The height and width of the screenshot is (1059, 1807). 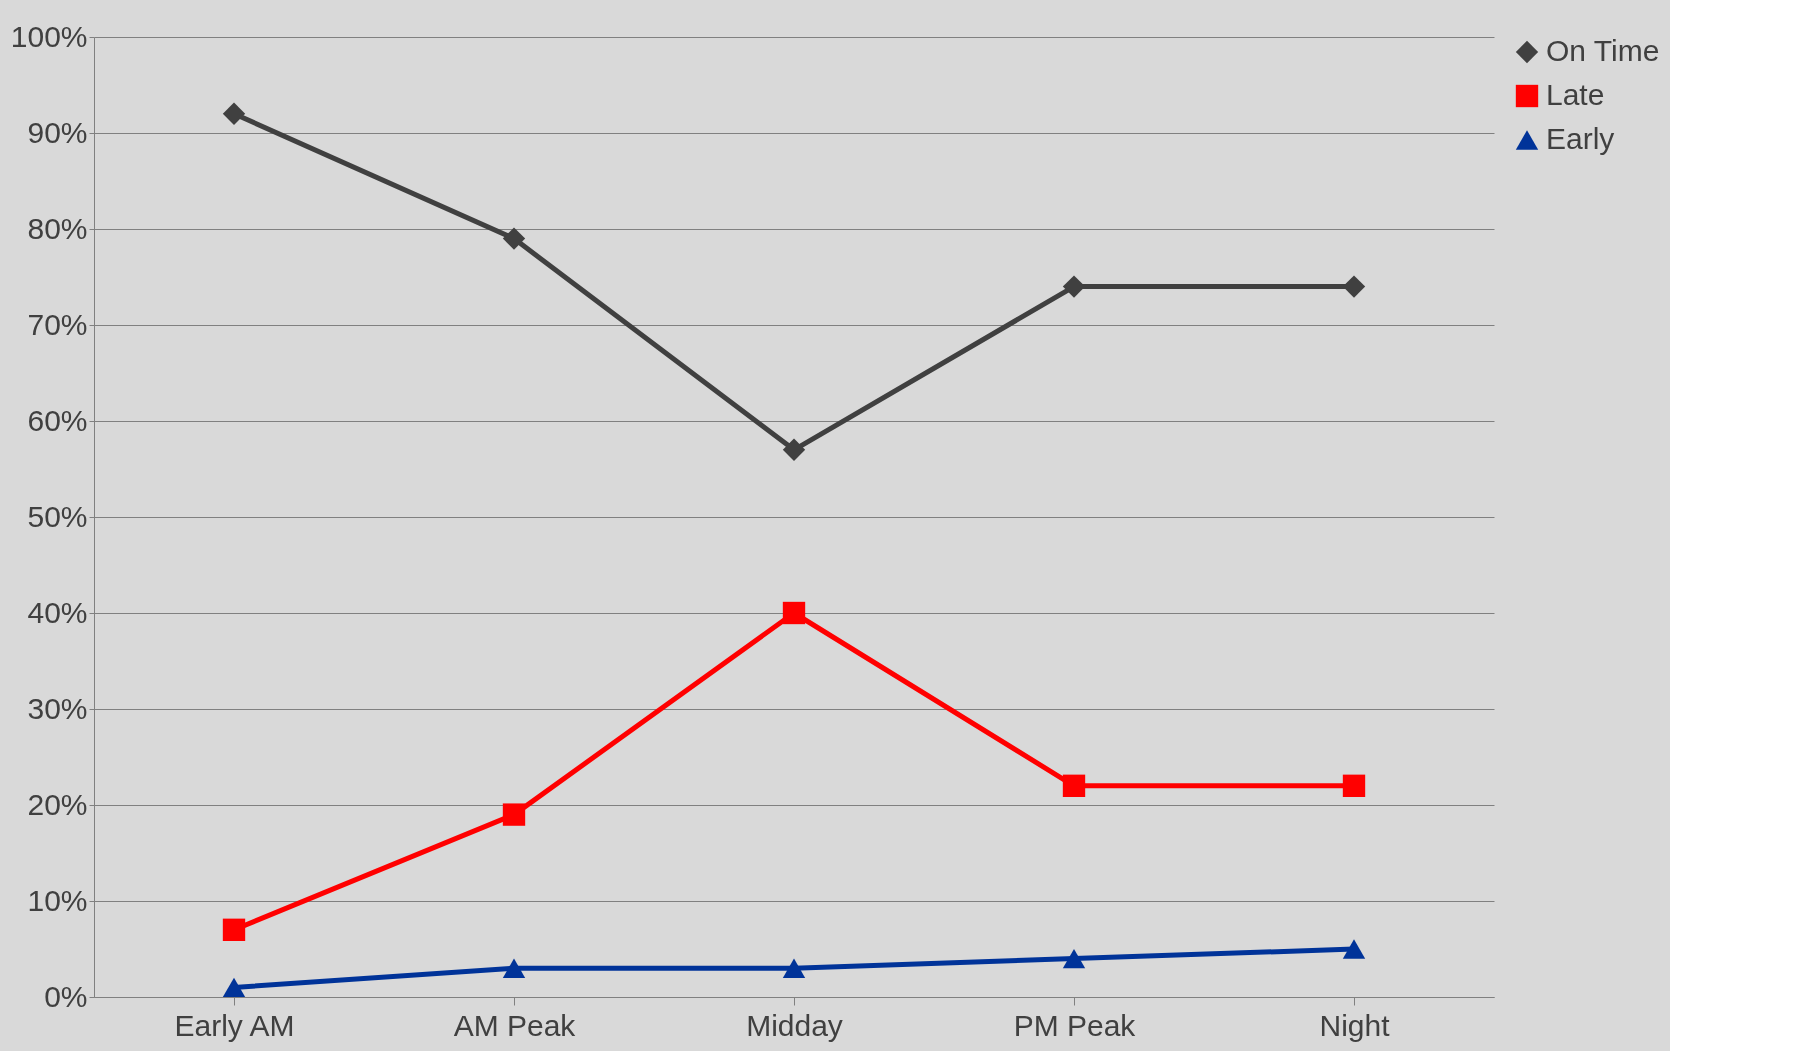 I want to click on y-tick-label: 40%, so click(x=57, y=612).